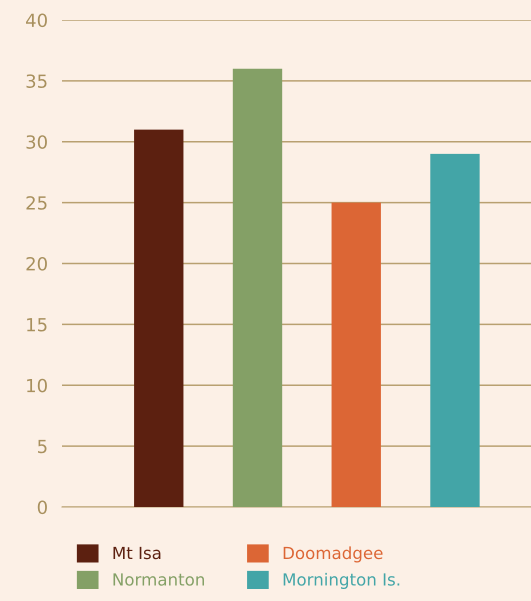 Image resolution: width=531 pixels, height=601 pixels. What do you see at coordinates (37, 385) in the screenshot?
I see `y-tick-label: 10` at bounding box center [37, 385].